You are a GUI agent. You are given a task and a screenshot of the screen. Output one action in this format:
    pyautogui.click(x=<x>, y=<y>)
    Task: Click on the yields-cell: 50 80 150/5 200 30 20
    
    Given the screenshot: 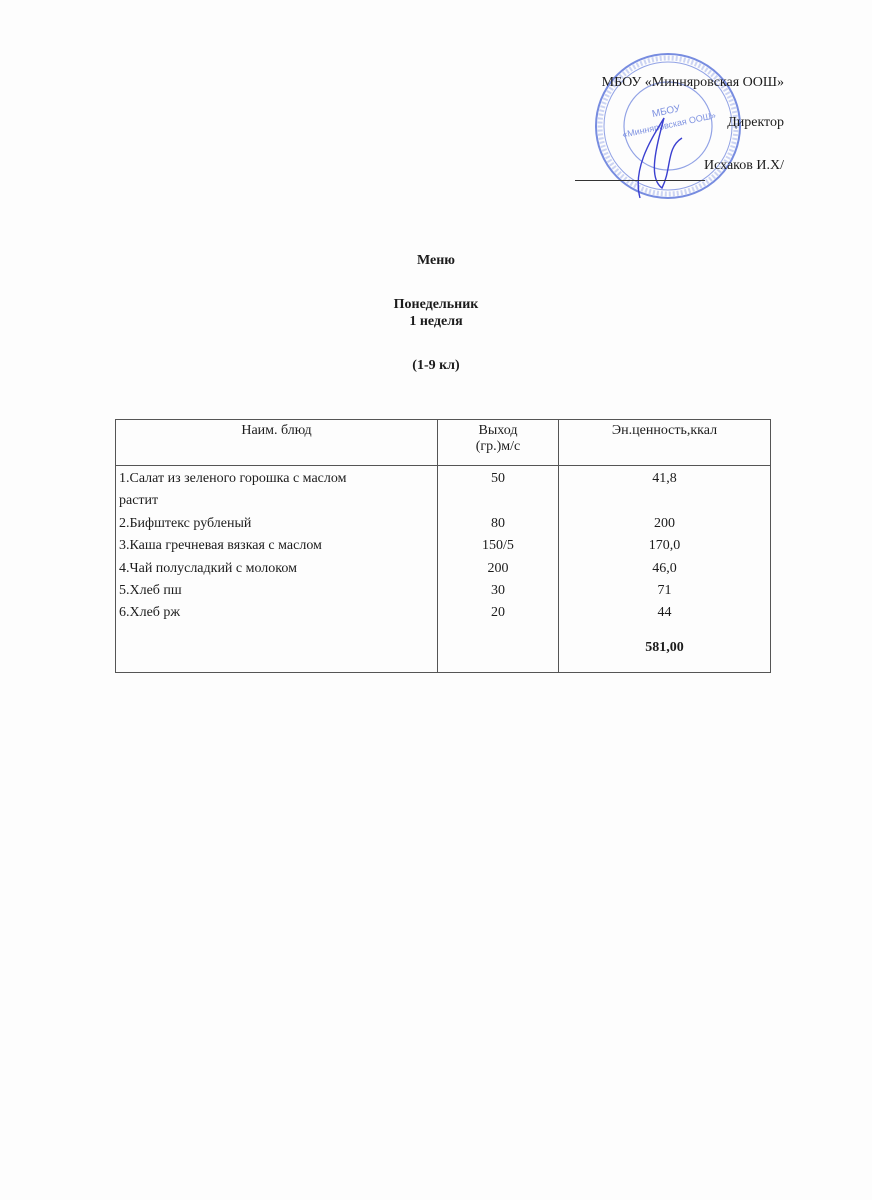 What is the action you would take?
    pyautogui.click(x=498, y=569)
    